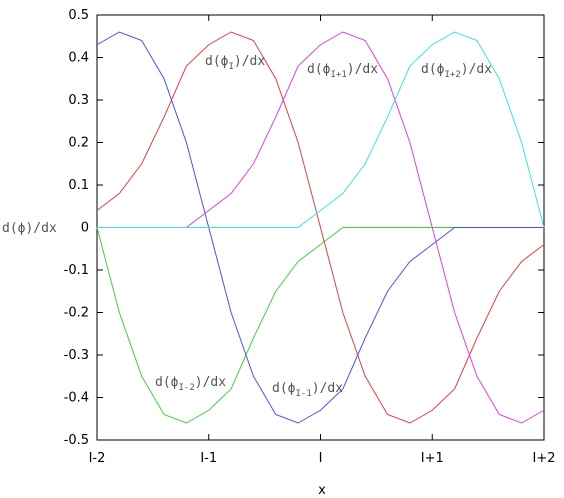 The image size is (564, 498). Describe the element at coordinates (76, 440) in the screenshot. I see `y-tick-label: -0.5` at that location.